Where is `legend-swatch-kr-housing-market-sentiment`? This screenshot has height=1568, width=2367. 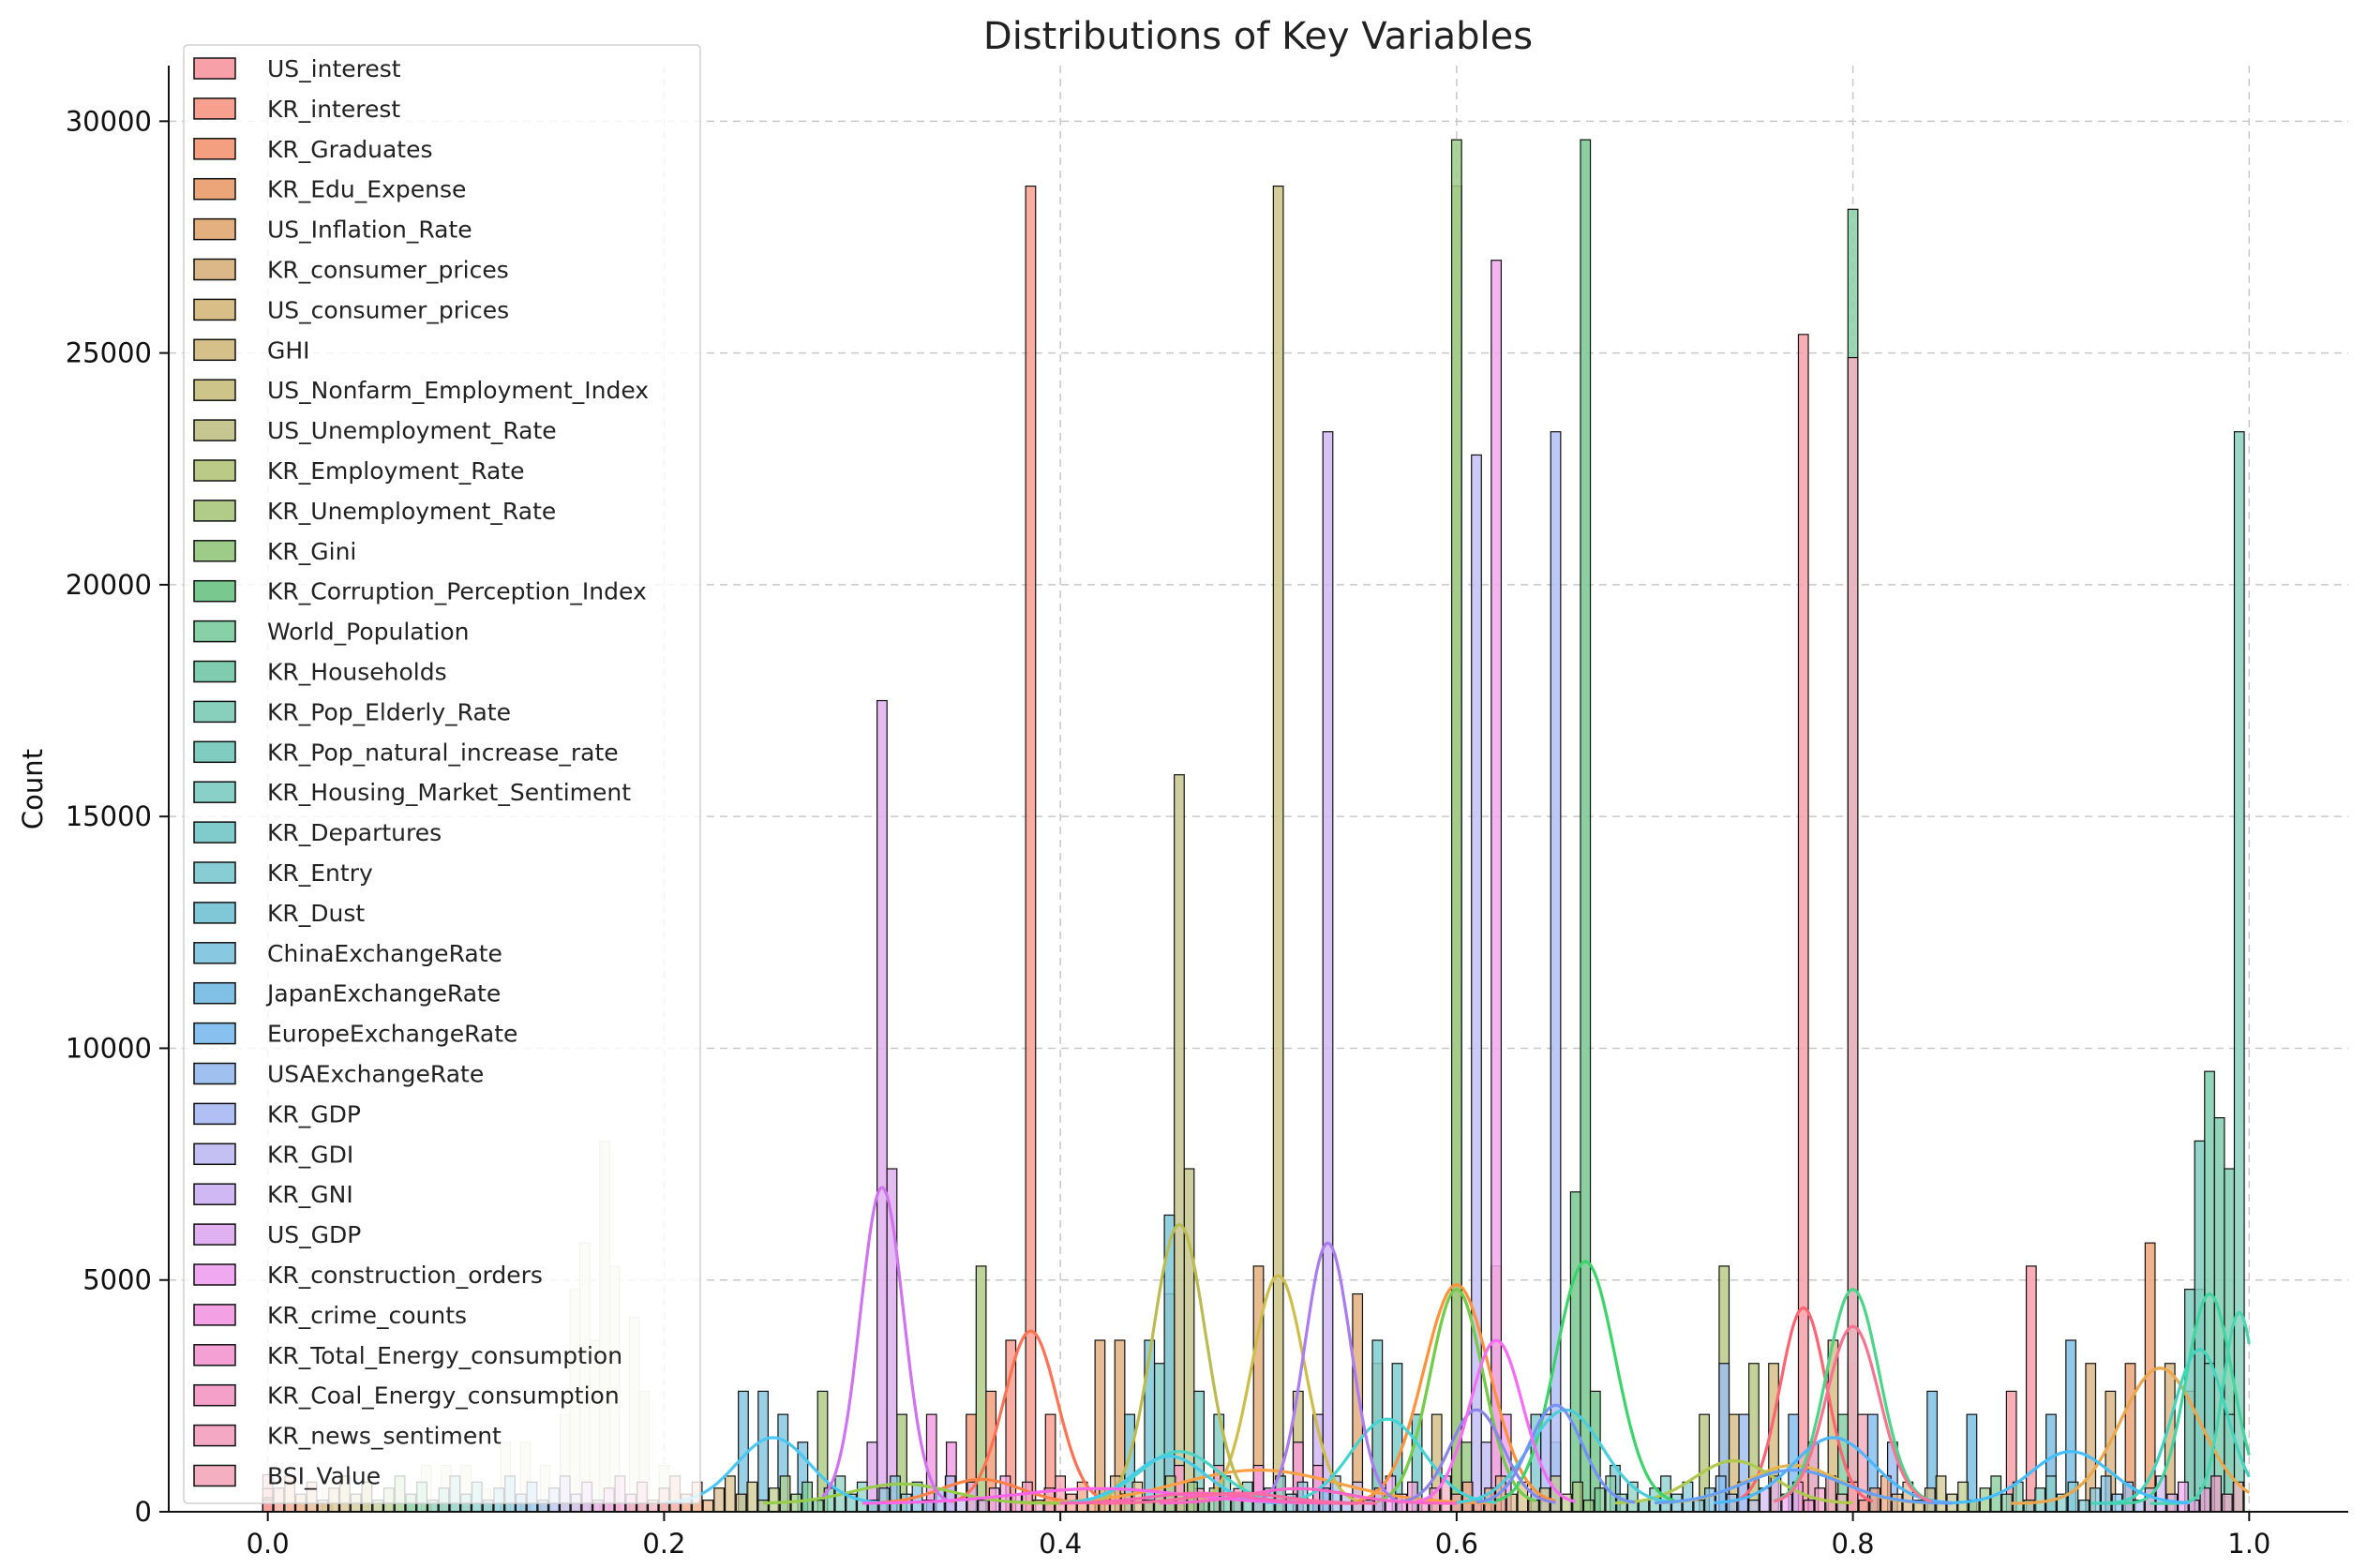 legend-swatch-kr-housing-market-sentiment is located at coordinates (214, 792).